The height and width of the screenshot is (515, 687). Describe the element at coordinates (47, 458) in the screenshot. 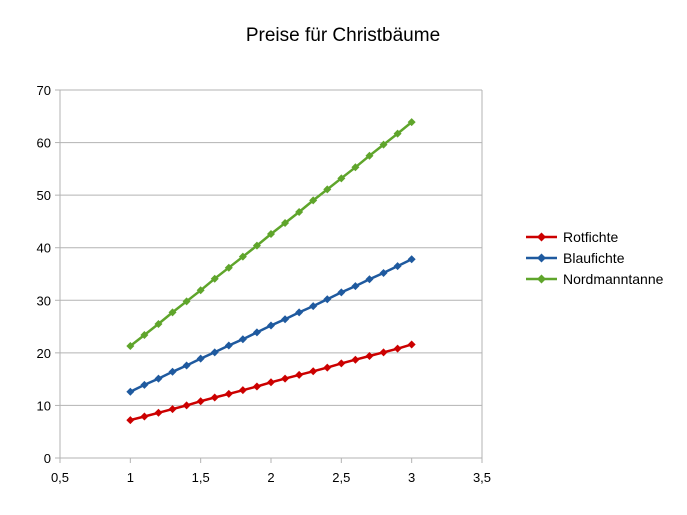

I see `y-tick-label: 0` at that location.